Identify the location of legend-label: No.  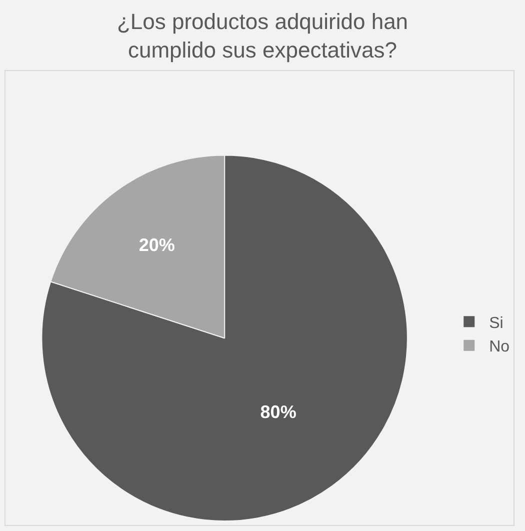
(499, 347).